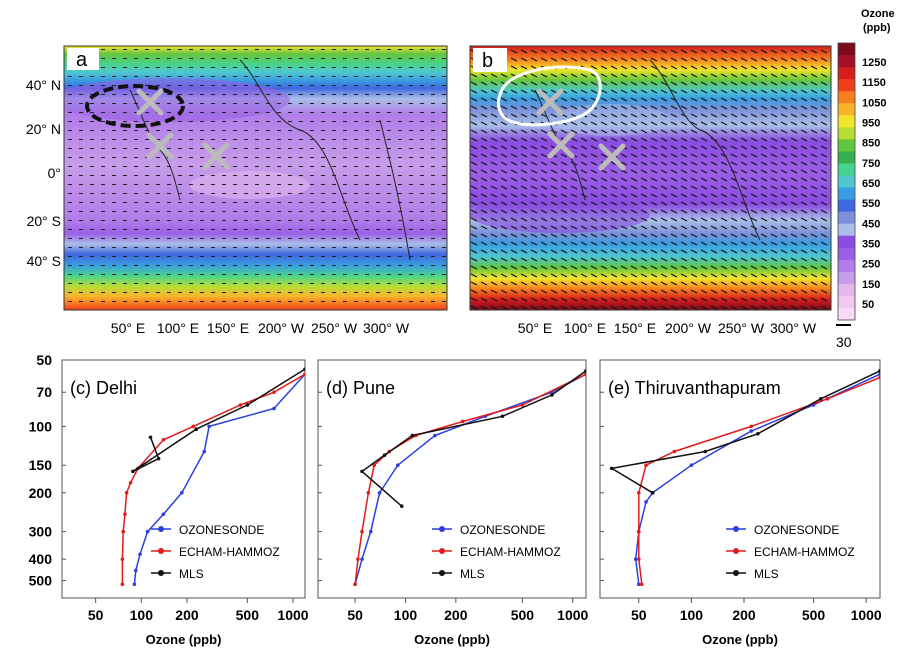  What do you see at coordinates (572, 615) in the screenshot?
I see `x-tick-label: 1000` at bounding box center [572, 615].